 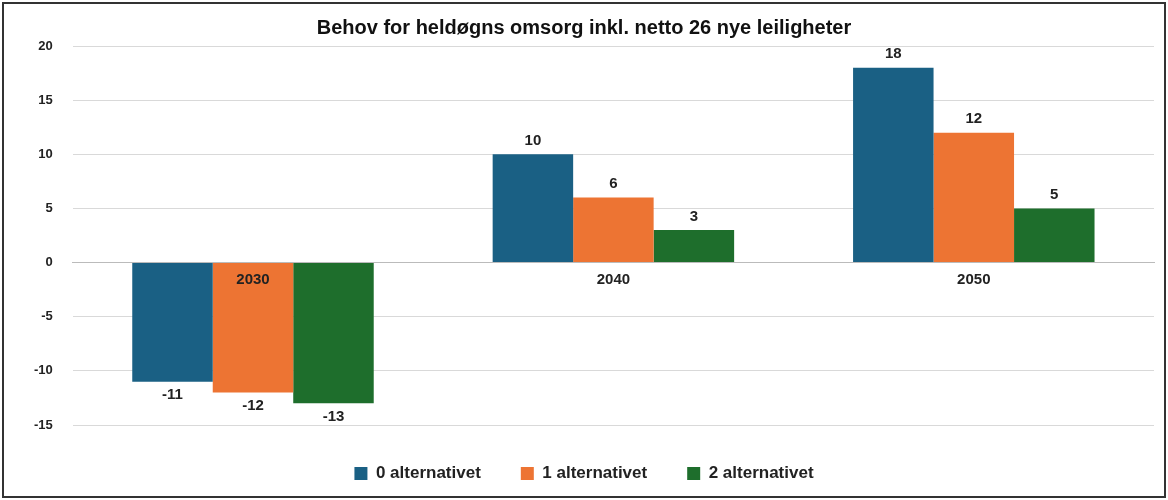 What do you see at coordinates (253, 405) in the screenshot?
I see `data-label: -12` at bounding box center [253, 405].